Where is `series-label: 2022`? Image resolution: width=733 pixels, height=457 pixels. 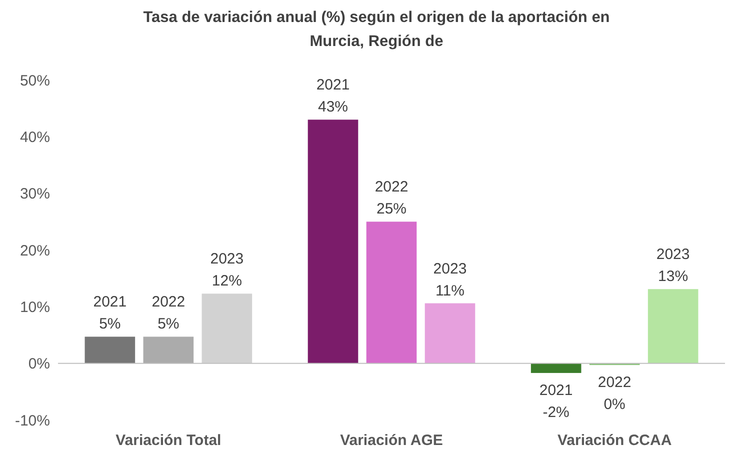
series-label: 2022 is located at coordinates (615, 383).